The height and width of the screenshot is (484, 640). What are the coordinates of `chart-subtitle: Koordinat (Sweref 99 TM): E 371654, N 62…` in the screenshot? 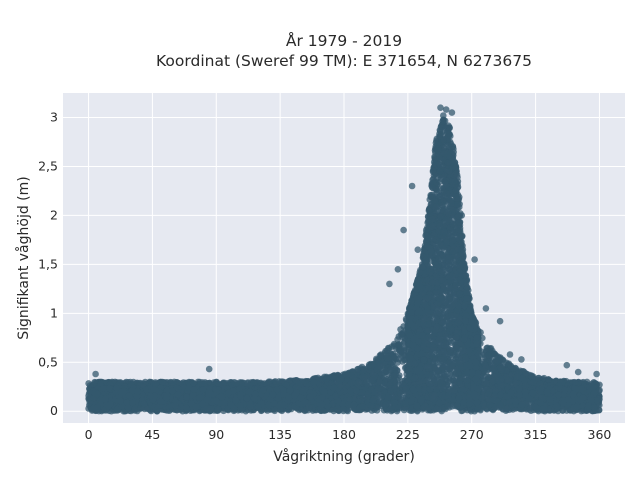 It's located at (344, 61).